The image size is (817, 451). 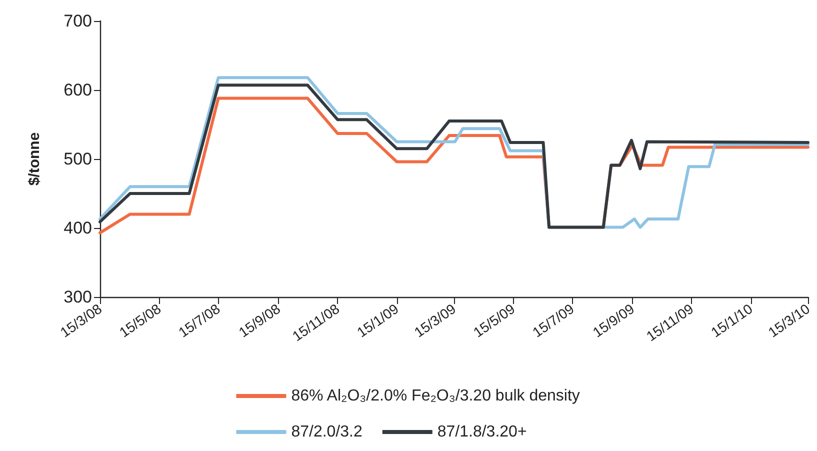 I want to click on legend-label: 87/2.0/3.2, so click(x=326, y=432).